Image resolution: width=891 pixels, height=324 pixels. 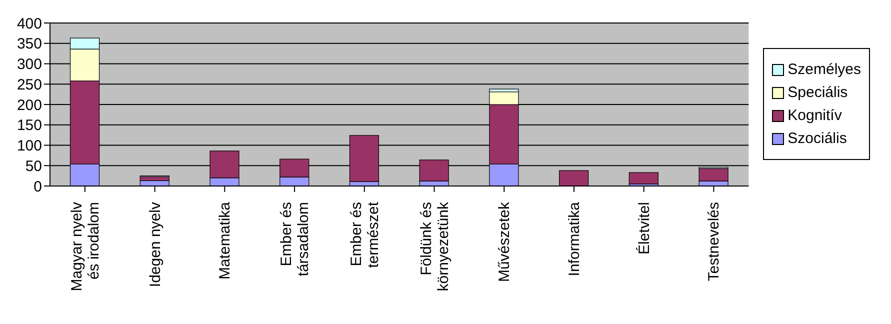 What do you see at coordinates (85, 247) in the screenshot?
I see `x-tick-label: Magyar nyelv és irodalom` at bounding box center [85, 247].